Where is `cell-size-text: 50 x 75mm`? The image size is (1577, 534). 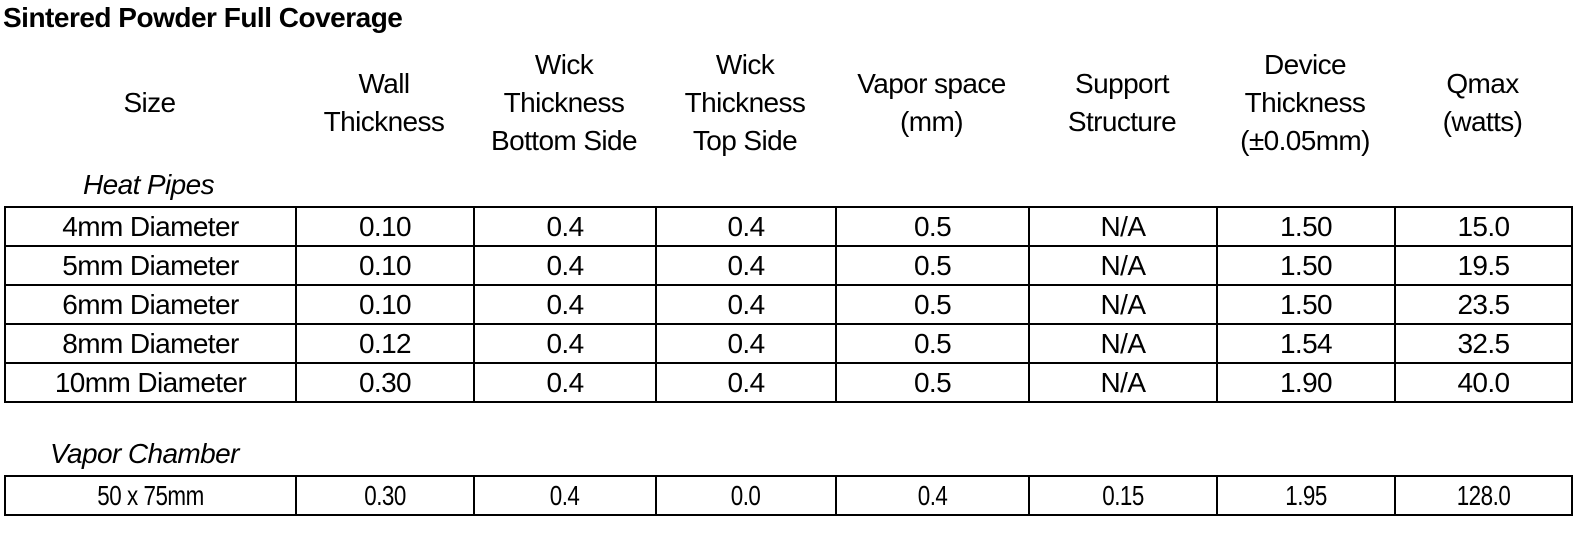
cell-size-text: 50 x 75mm is located at coordinates (150, 495).